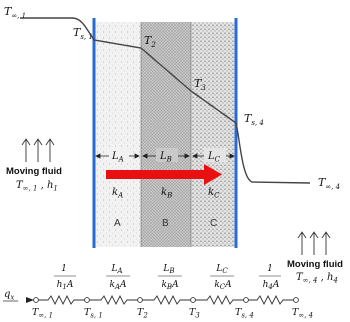  I want to click on layer-a, so click(117, 134).